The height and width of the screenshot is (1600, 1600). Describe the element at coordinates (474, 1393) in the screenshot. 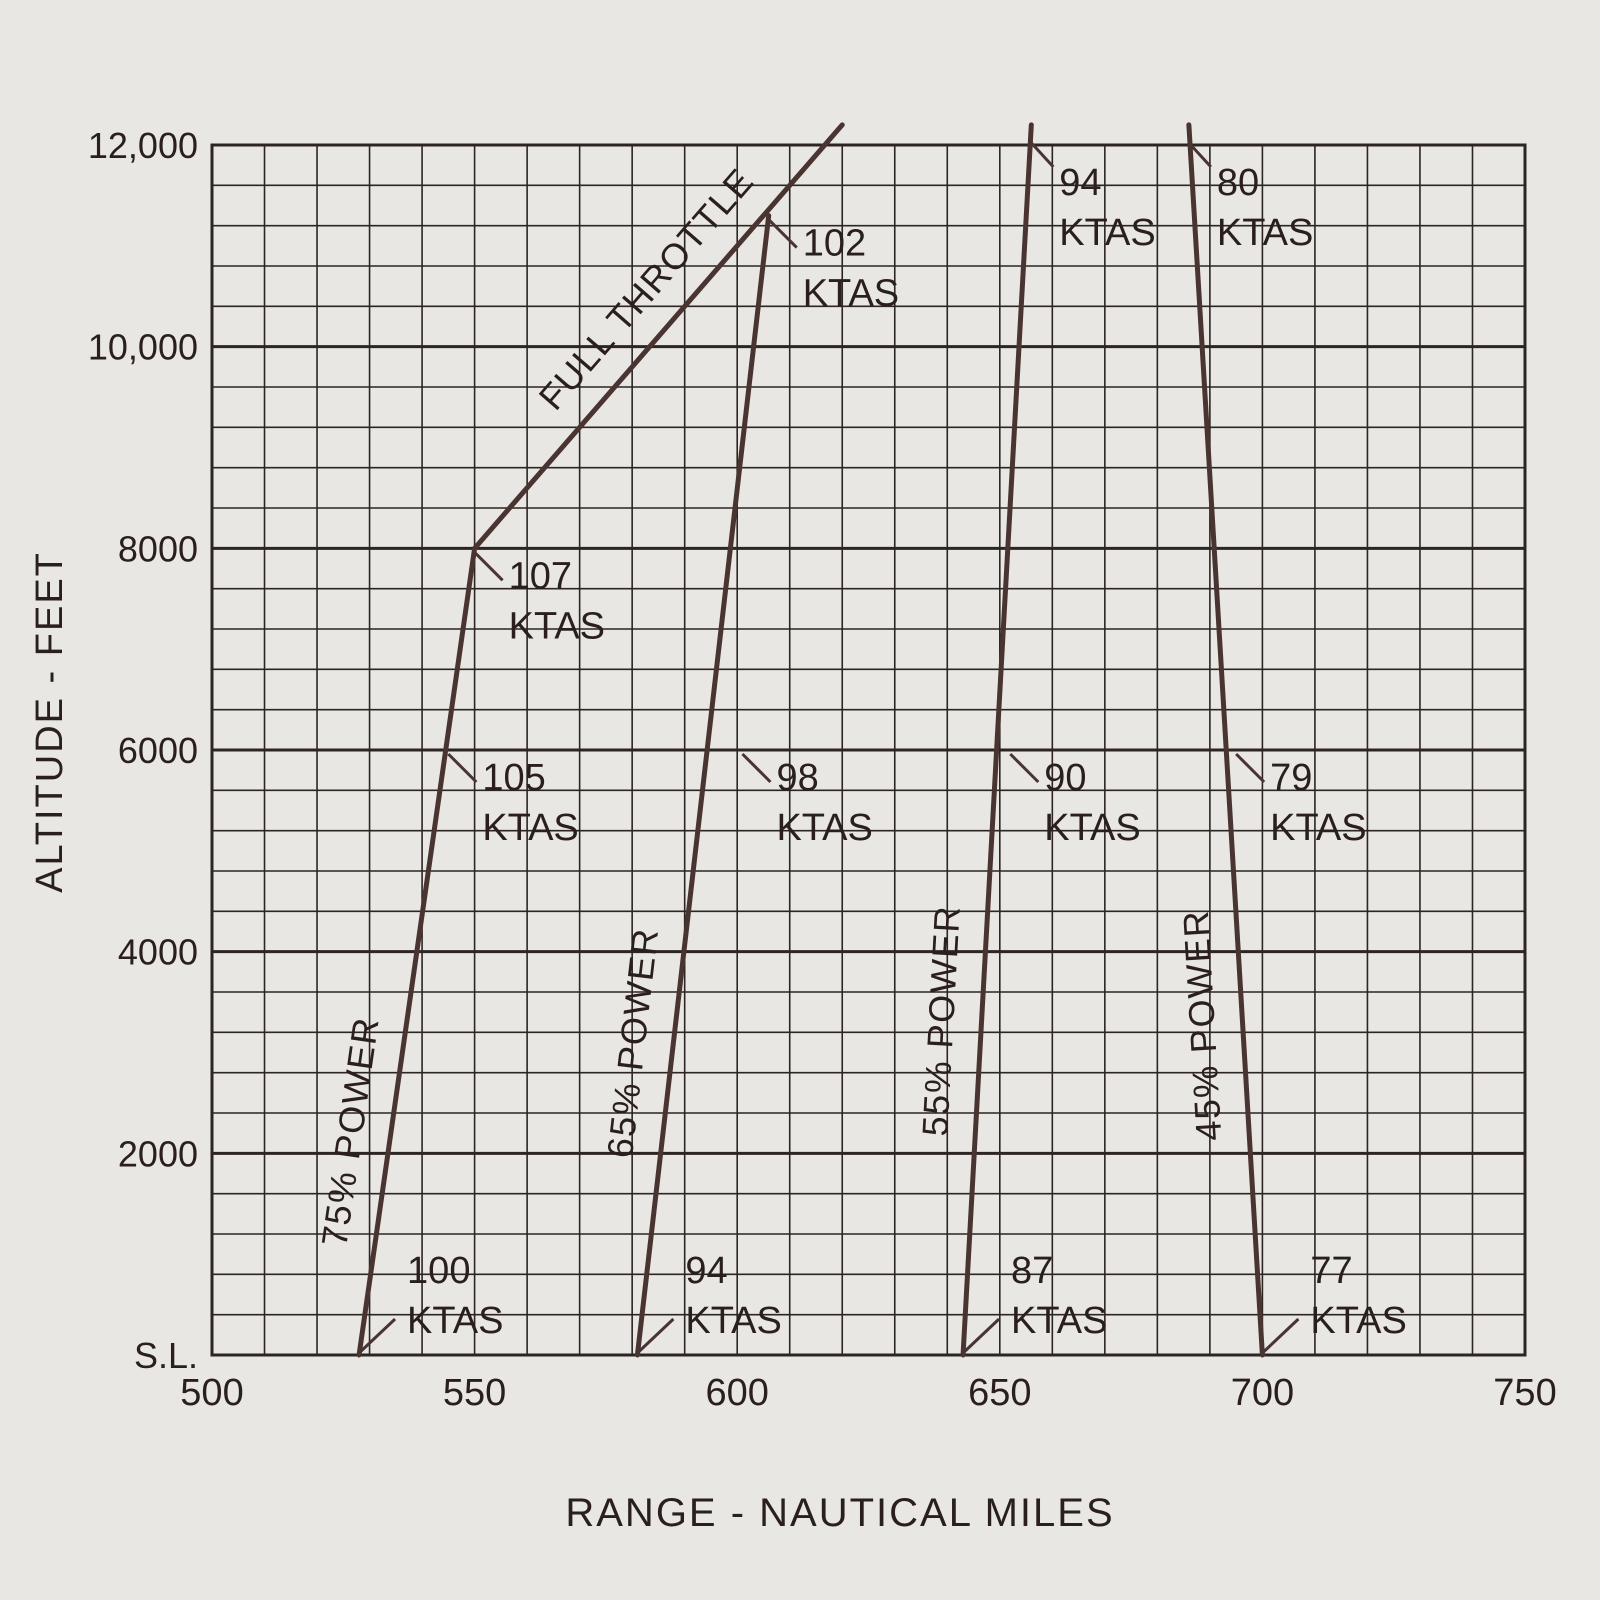

I see `x-tick-label: 550` at that location.